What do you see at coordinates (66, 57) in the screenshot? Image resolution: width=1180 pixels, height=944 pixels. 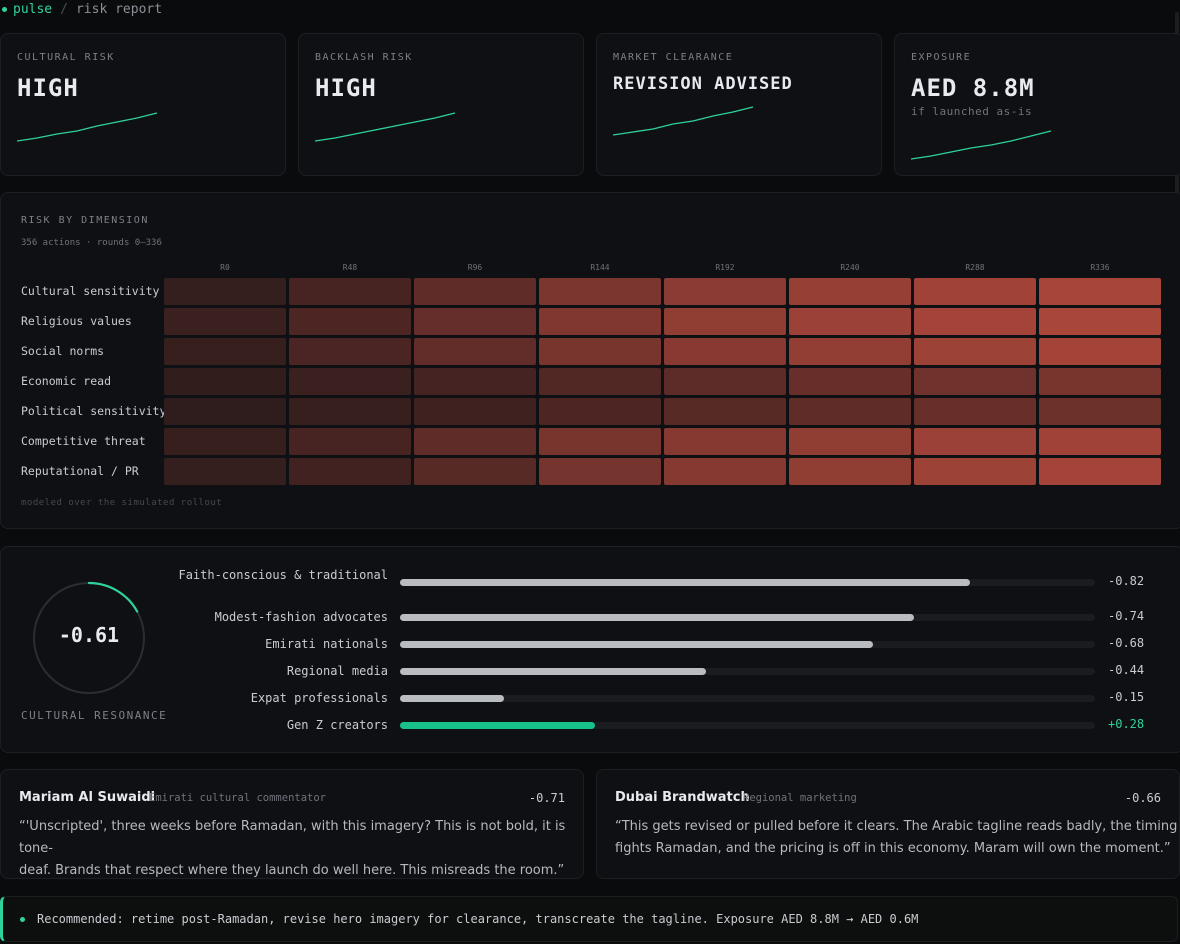 I see `kpi-label: CULTURAL RISK` at bounding box center [66, 57].